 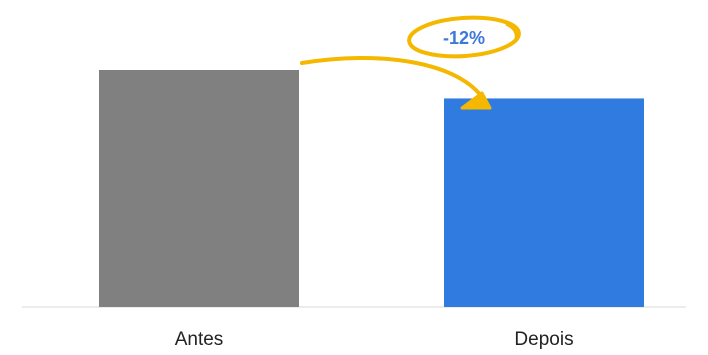 What do you see at coordinates (476, 100) in the screenshot?
I see `annotation-arrowhead` at bounding box center [476, 100].